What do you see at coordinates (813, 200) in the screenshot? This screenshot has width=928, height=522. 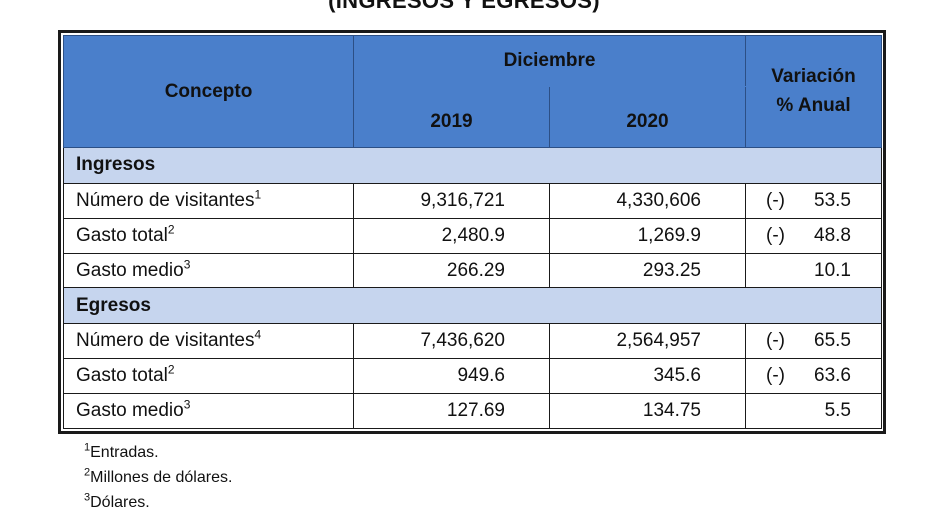 I see `variation-cell: (-) 53.5` at bounding box center [813, 200].